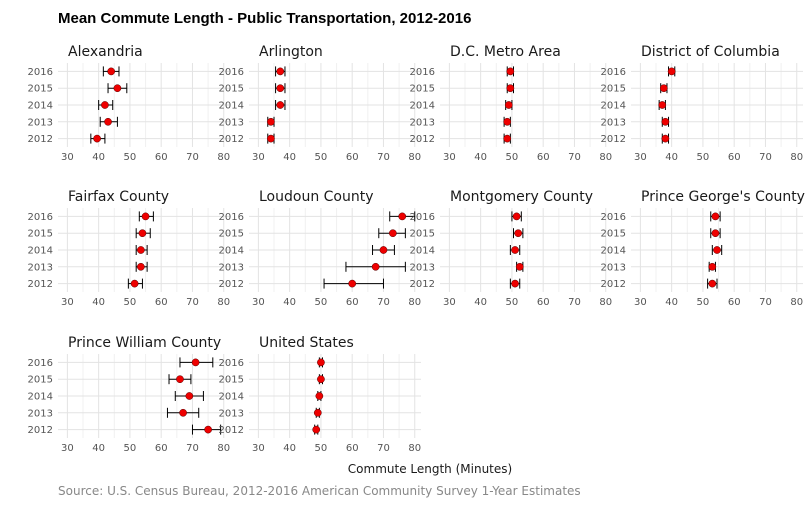 The image size is (812, 507). Describe the element at coordinates (118, 197) in the screenshot. I see `facet-title: Fairfax County` at that location.